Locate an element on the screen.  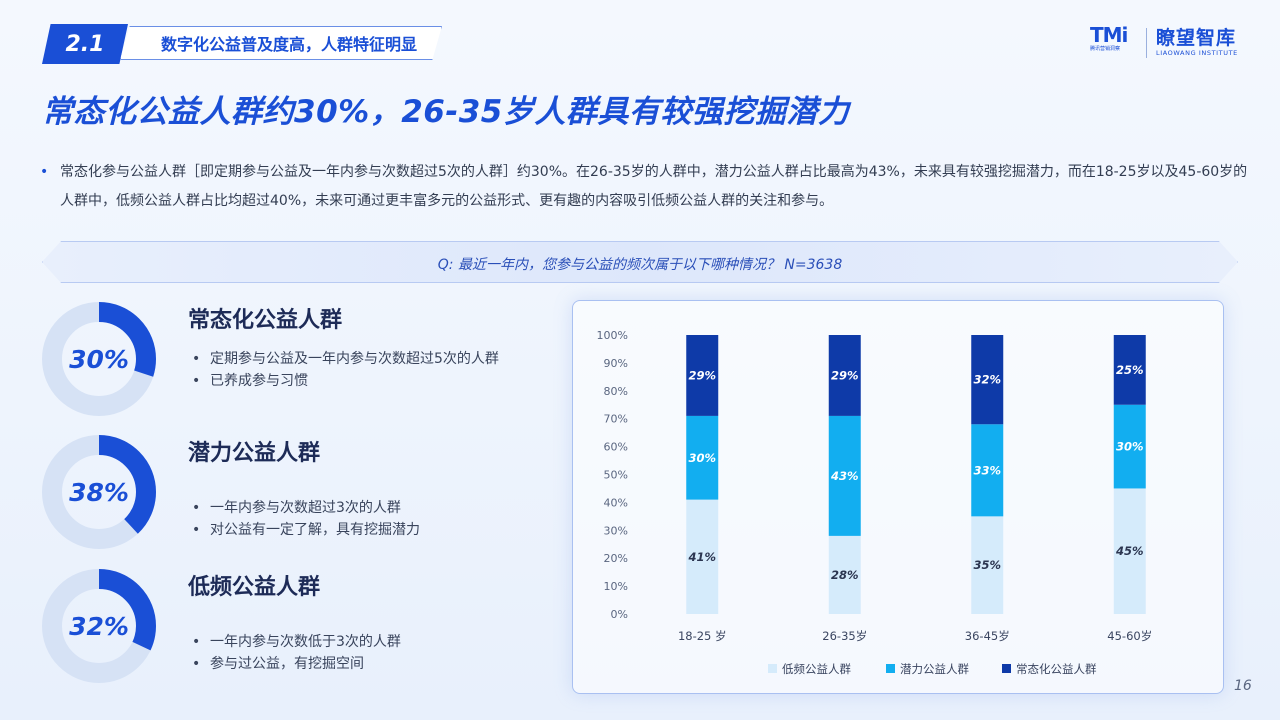
donut-percent: 38% is located at coordinates (99, 492).